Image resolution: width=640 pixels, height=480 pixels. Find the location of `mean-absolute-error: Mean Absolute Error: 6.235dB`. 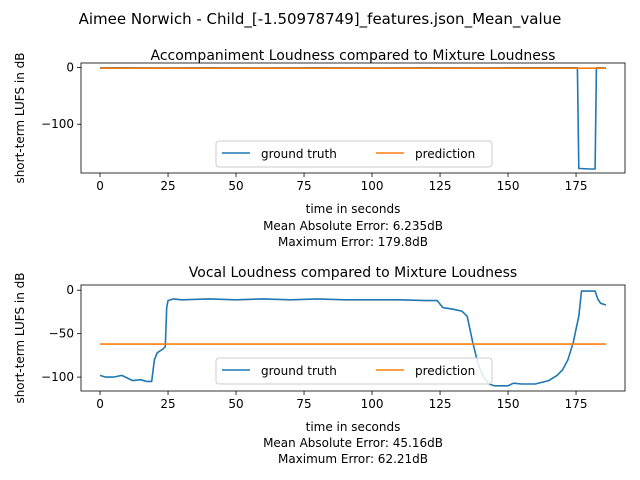

mean-absolute-error: Mean Absolute Error: 6.235dB is located at coordinates (353, 226).